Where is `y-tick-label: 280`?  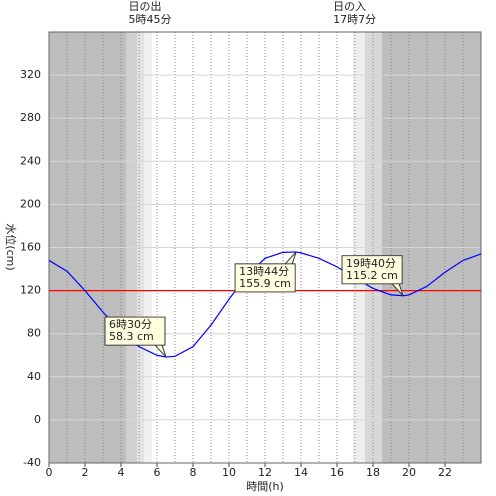 y-tick-label: 280 is located at coordinates (30, 117).